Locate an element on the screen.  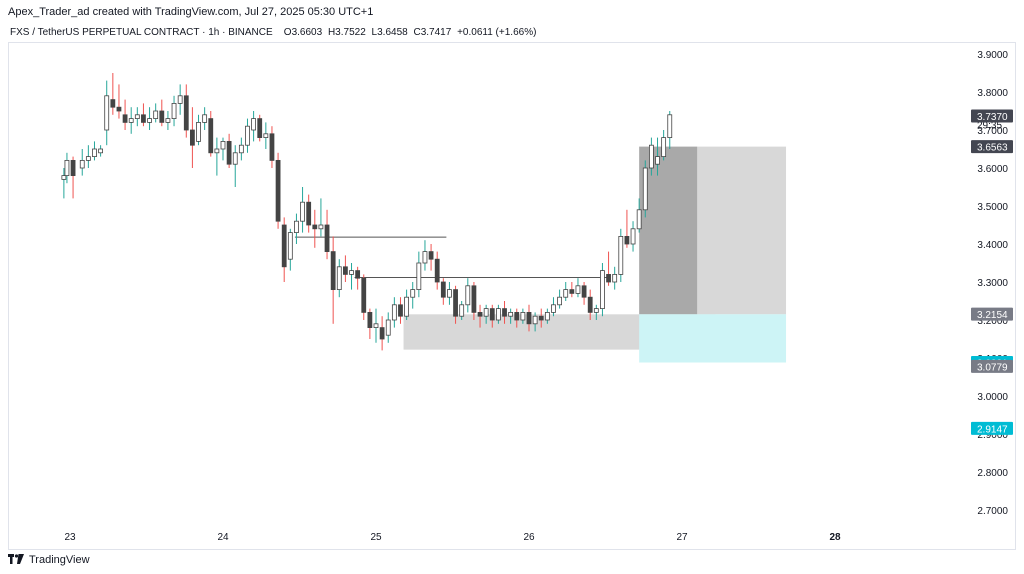
zone-box-dark is located at coordinates (668, 230).